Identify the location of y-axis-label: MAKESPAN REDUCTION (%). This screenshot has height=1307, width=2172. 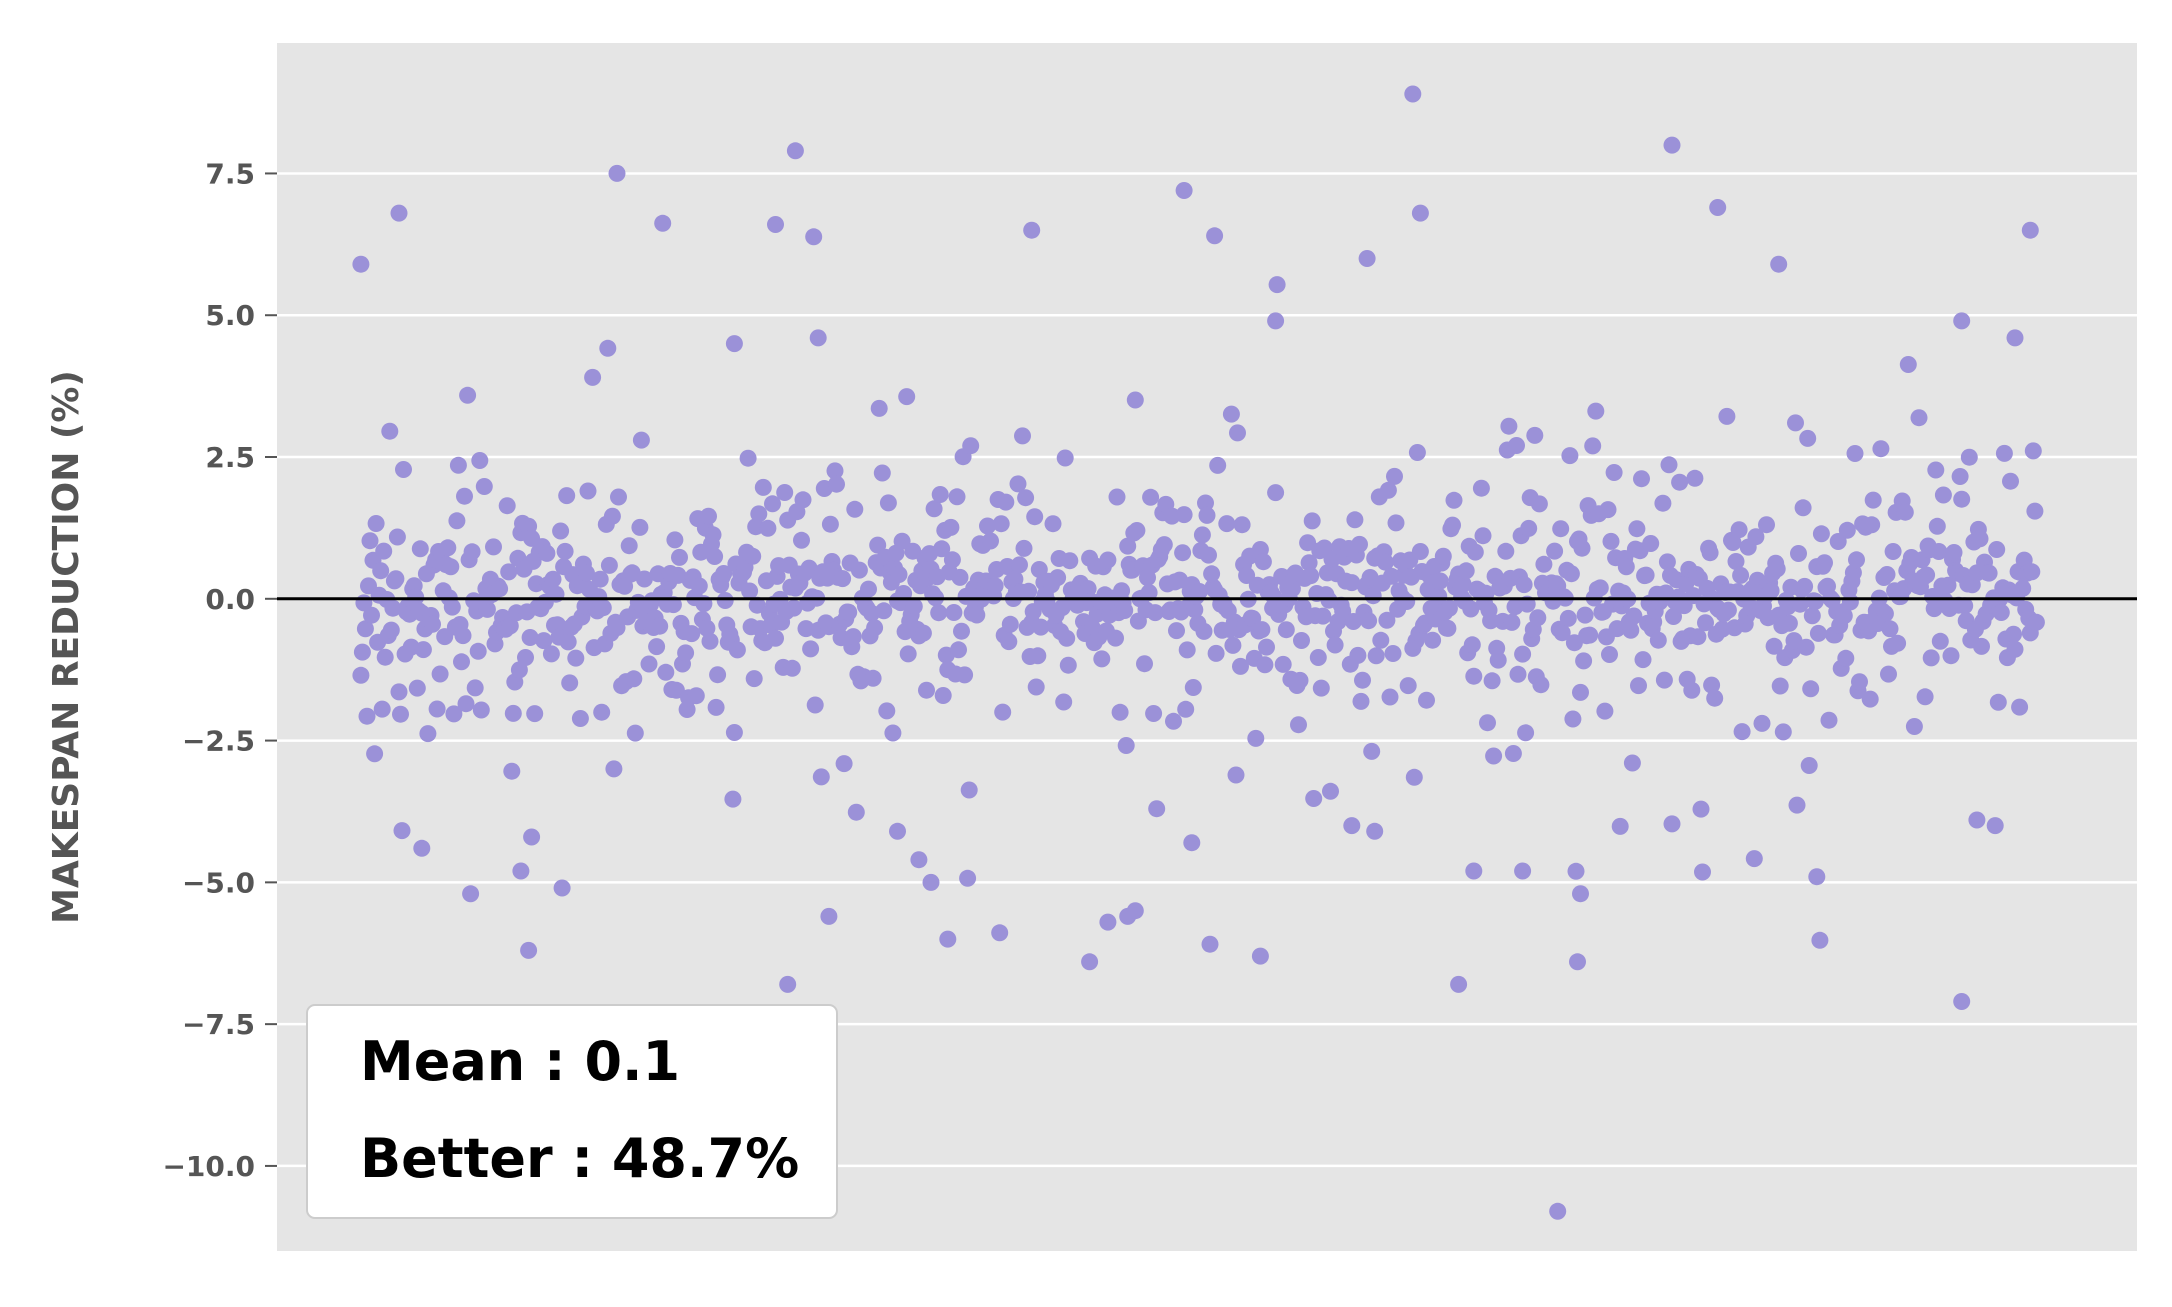
(66, 647).